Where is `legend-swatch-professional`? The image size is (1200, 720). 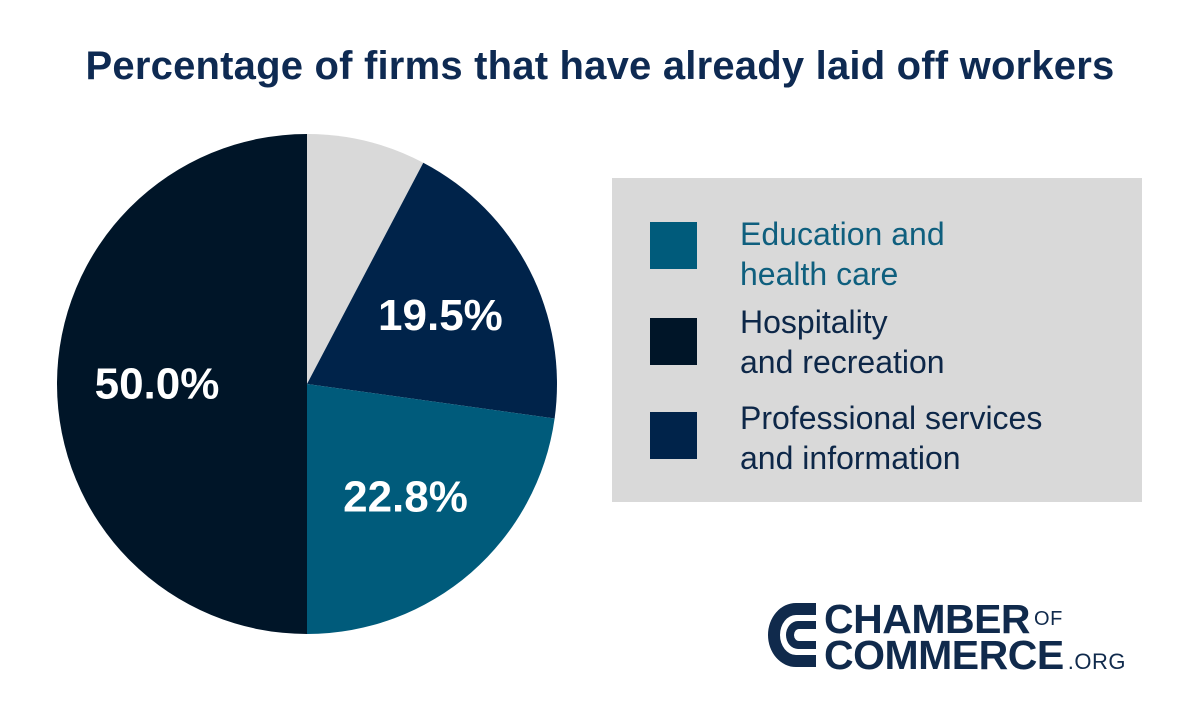 legend-swatch-professional is located at coordinates (673, 435).